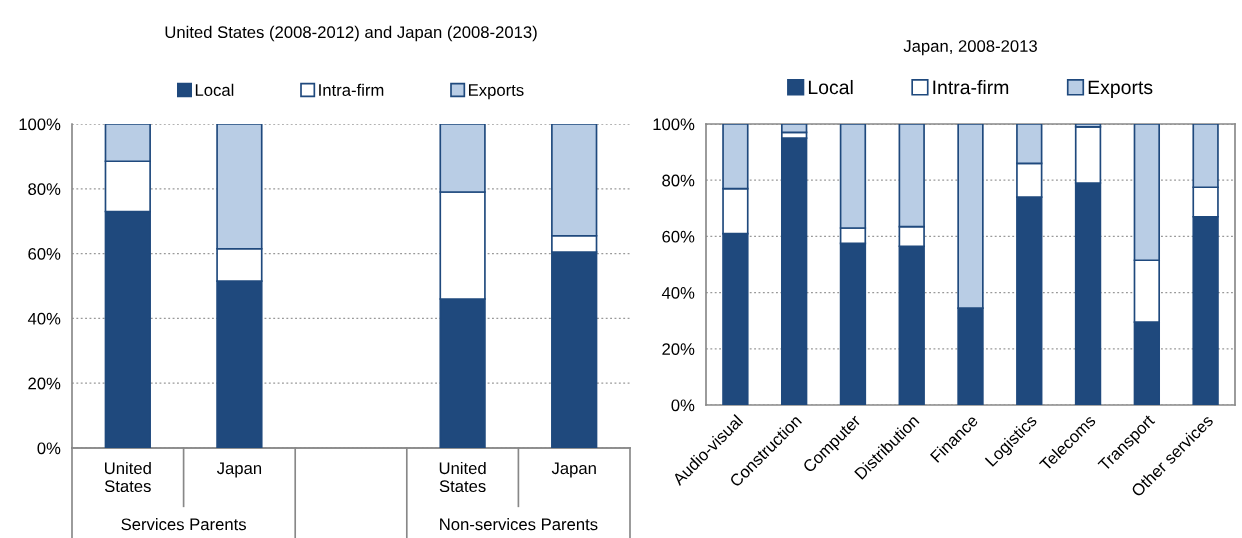  Describe the element at coordinates (351, 33) in the screenshot. I see `chart-title: United States (2008-2012) and Japan (2008-2013)` at that location.